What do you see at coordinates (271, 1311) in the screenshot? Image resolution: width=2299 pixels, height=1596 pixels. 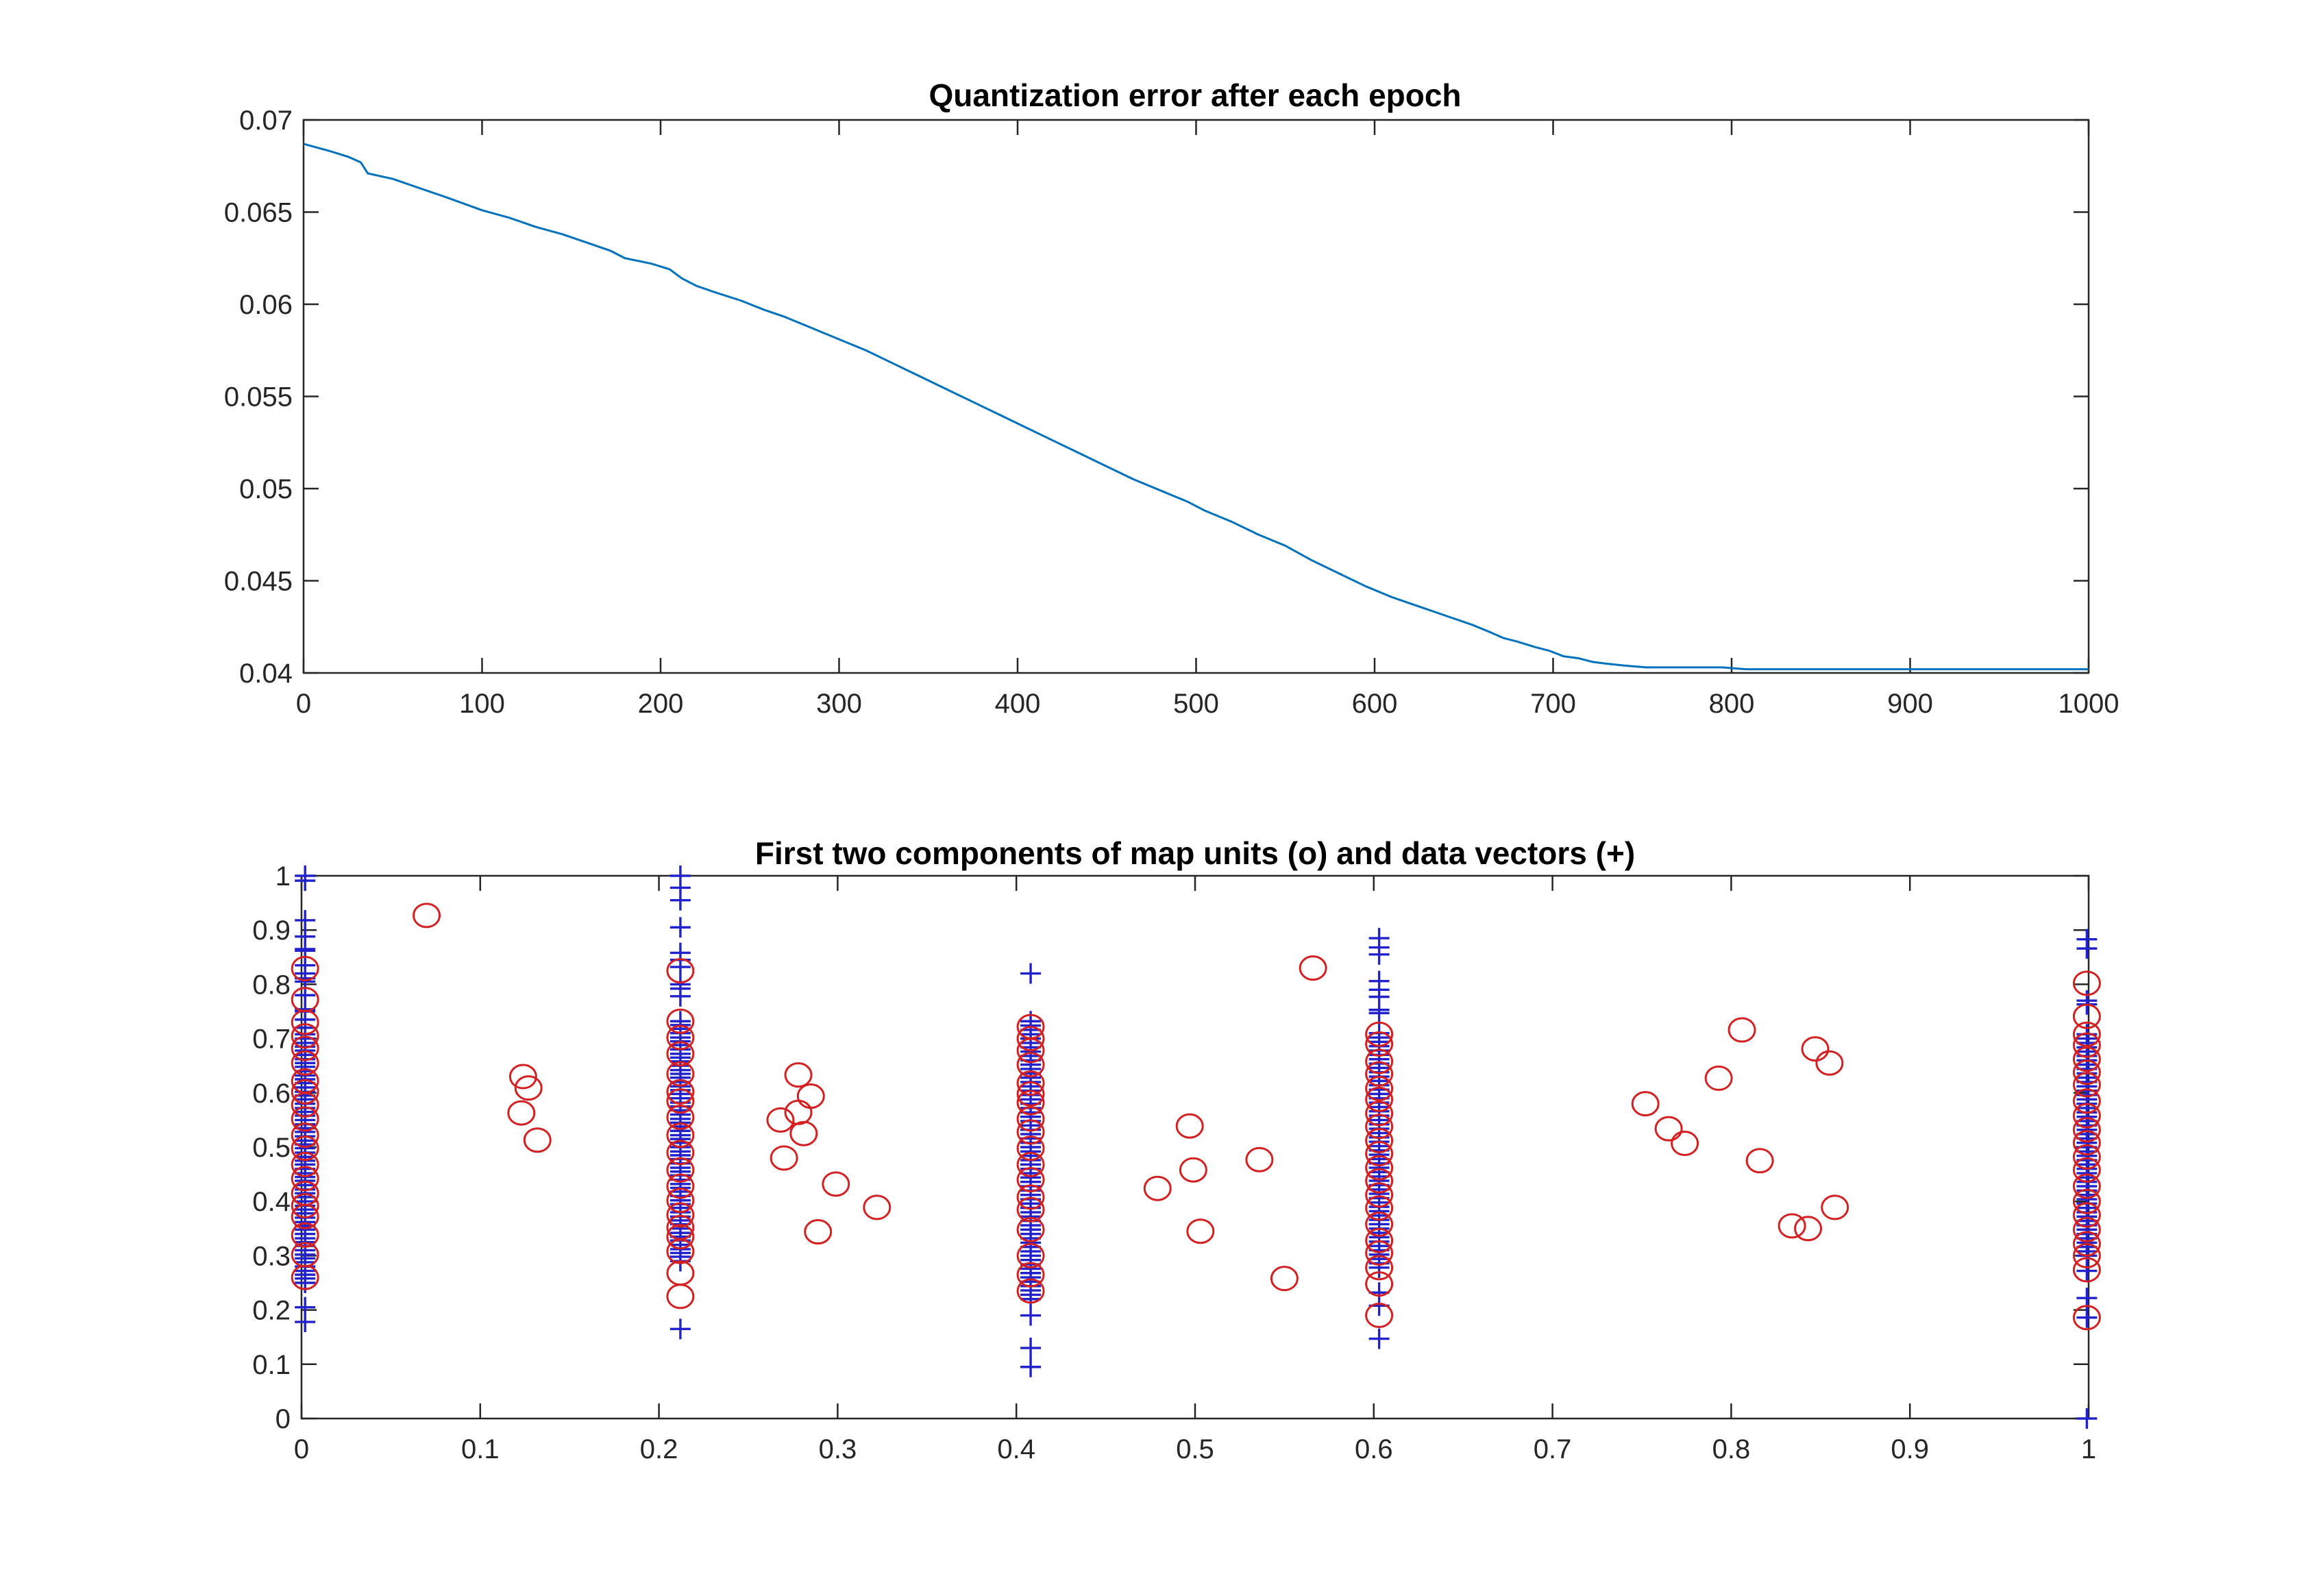 I see `y-tick-label: 0.2` at bounding box center [271, 1311].